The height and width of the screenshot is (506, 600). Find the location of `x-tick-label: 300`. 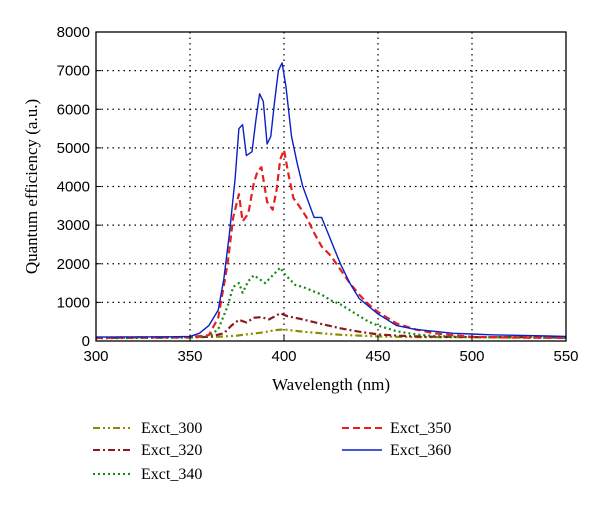

x-tick-label: 300 is located at coordinates (95, 356).